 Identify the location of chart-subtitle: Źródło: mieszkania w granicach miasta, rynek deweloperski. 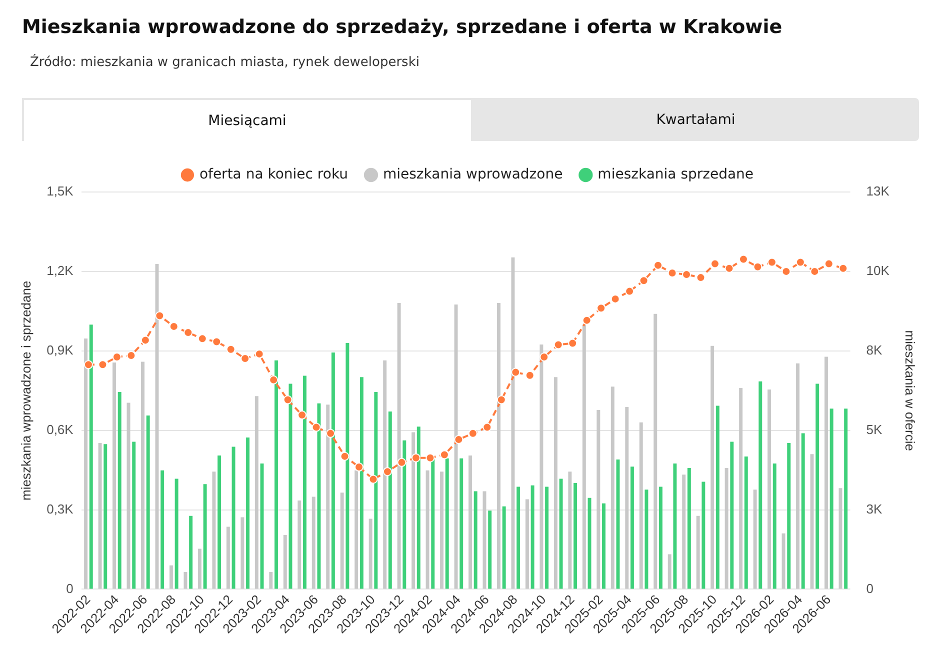
(225, 62).